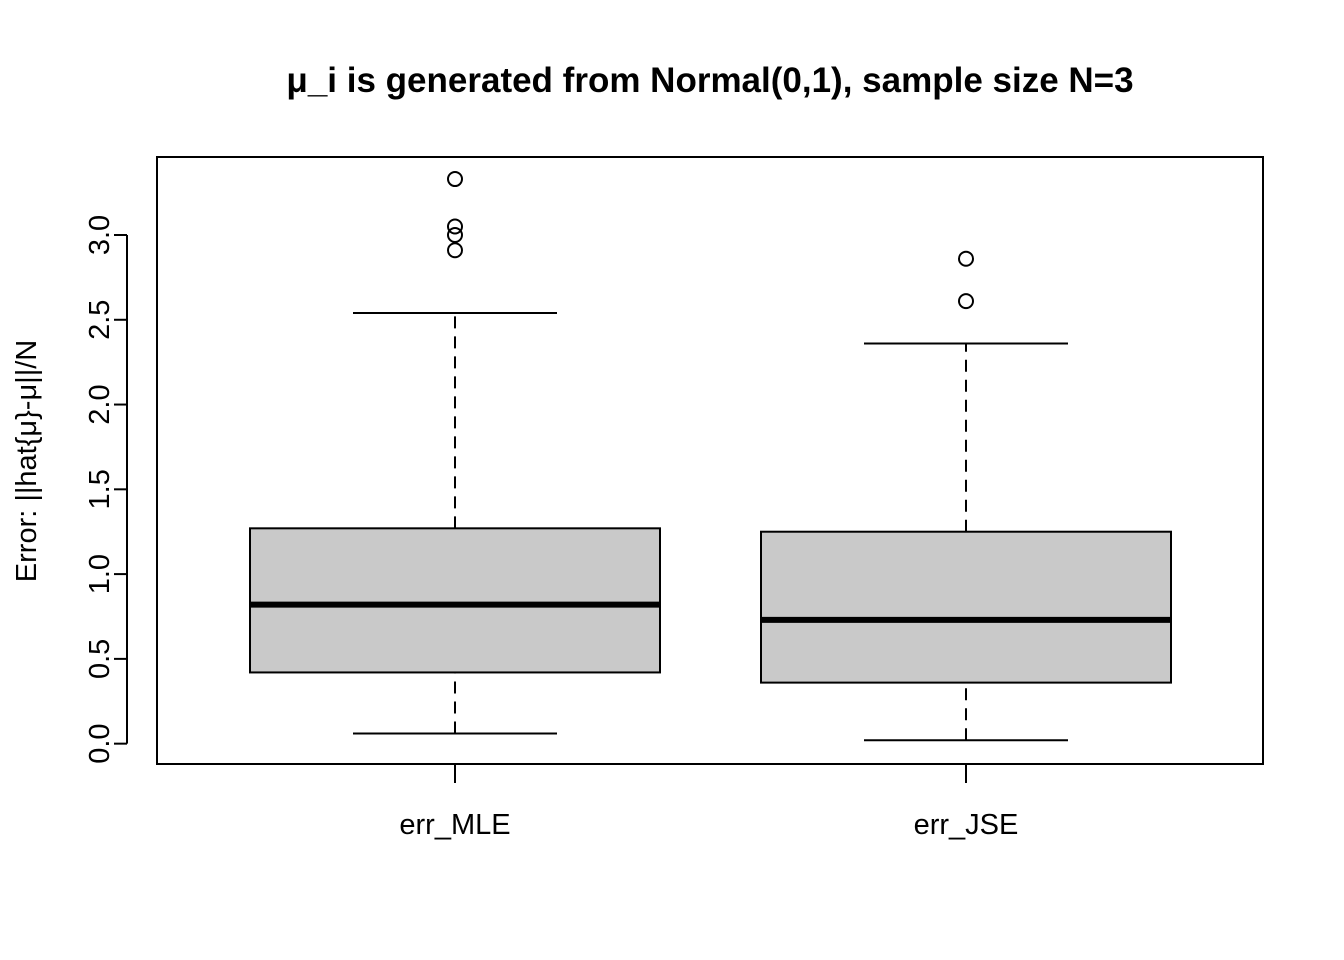  I want to click on y-tick-label: 2.0, so click(100, 404).